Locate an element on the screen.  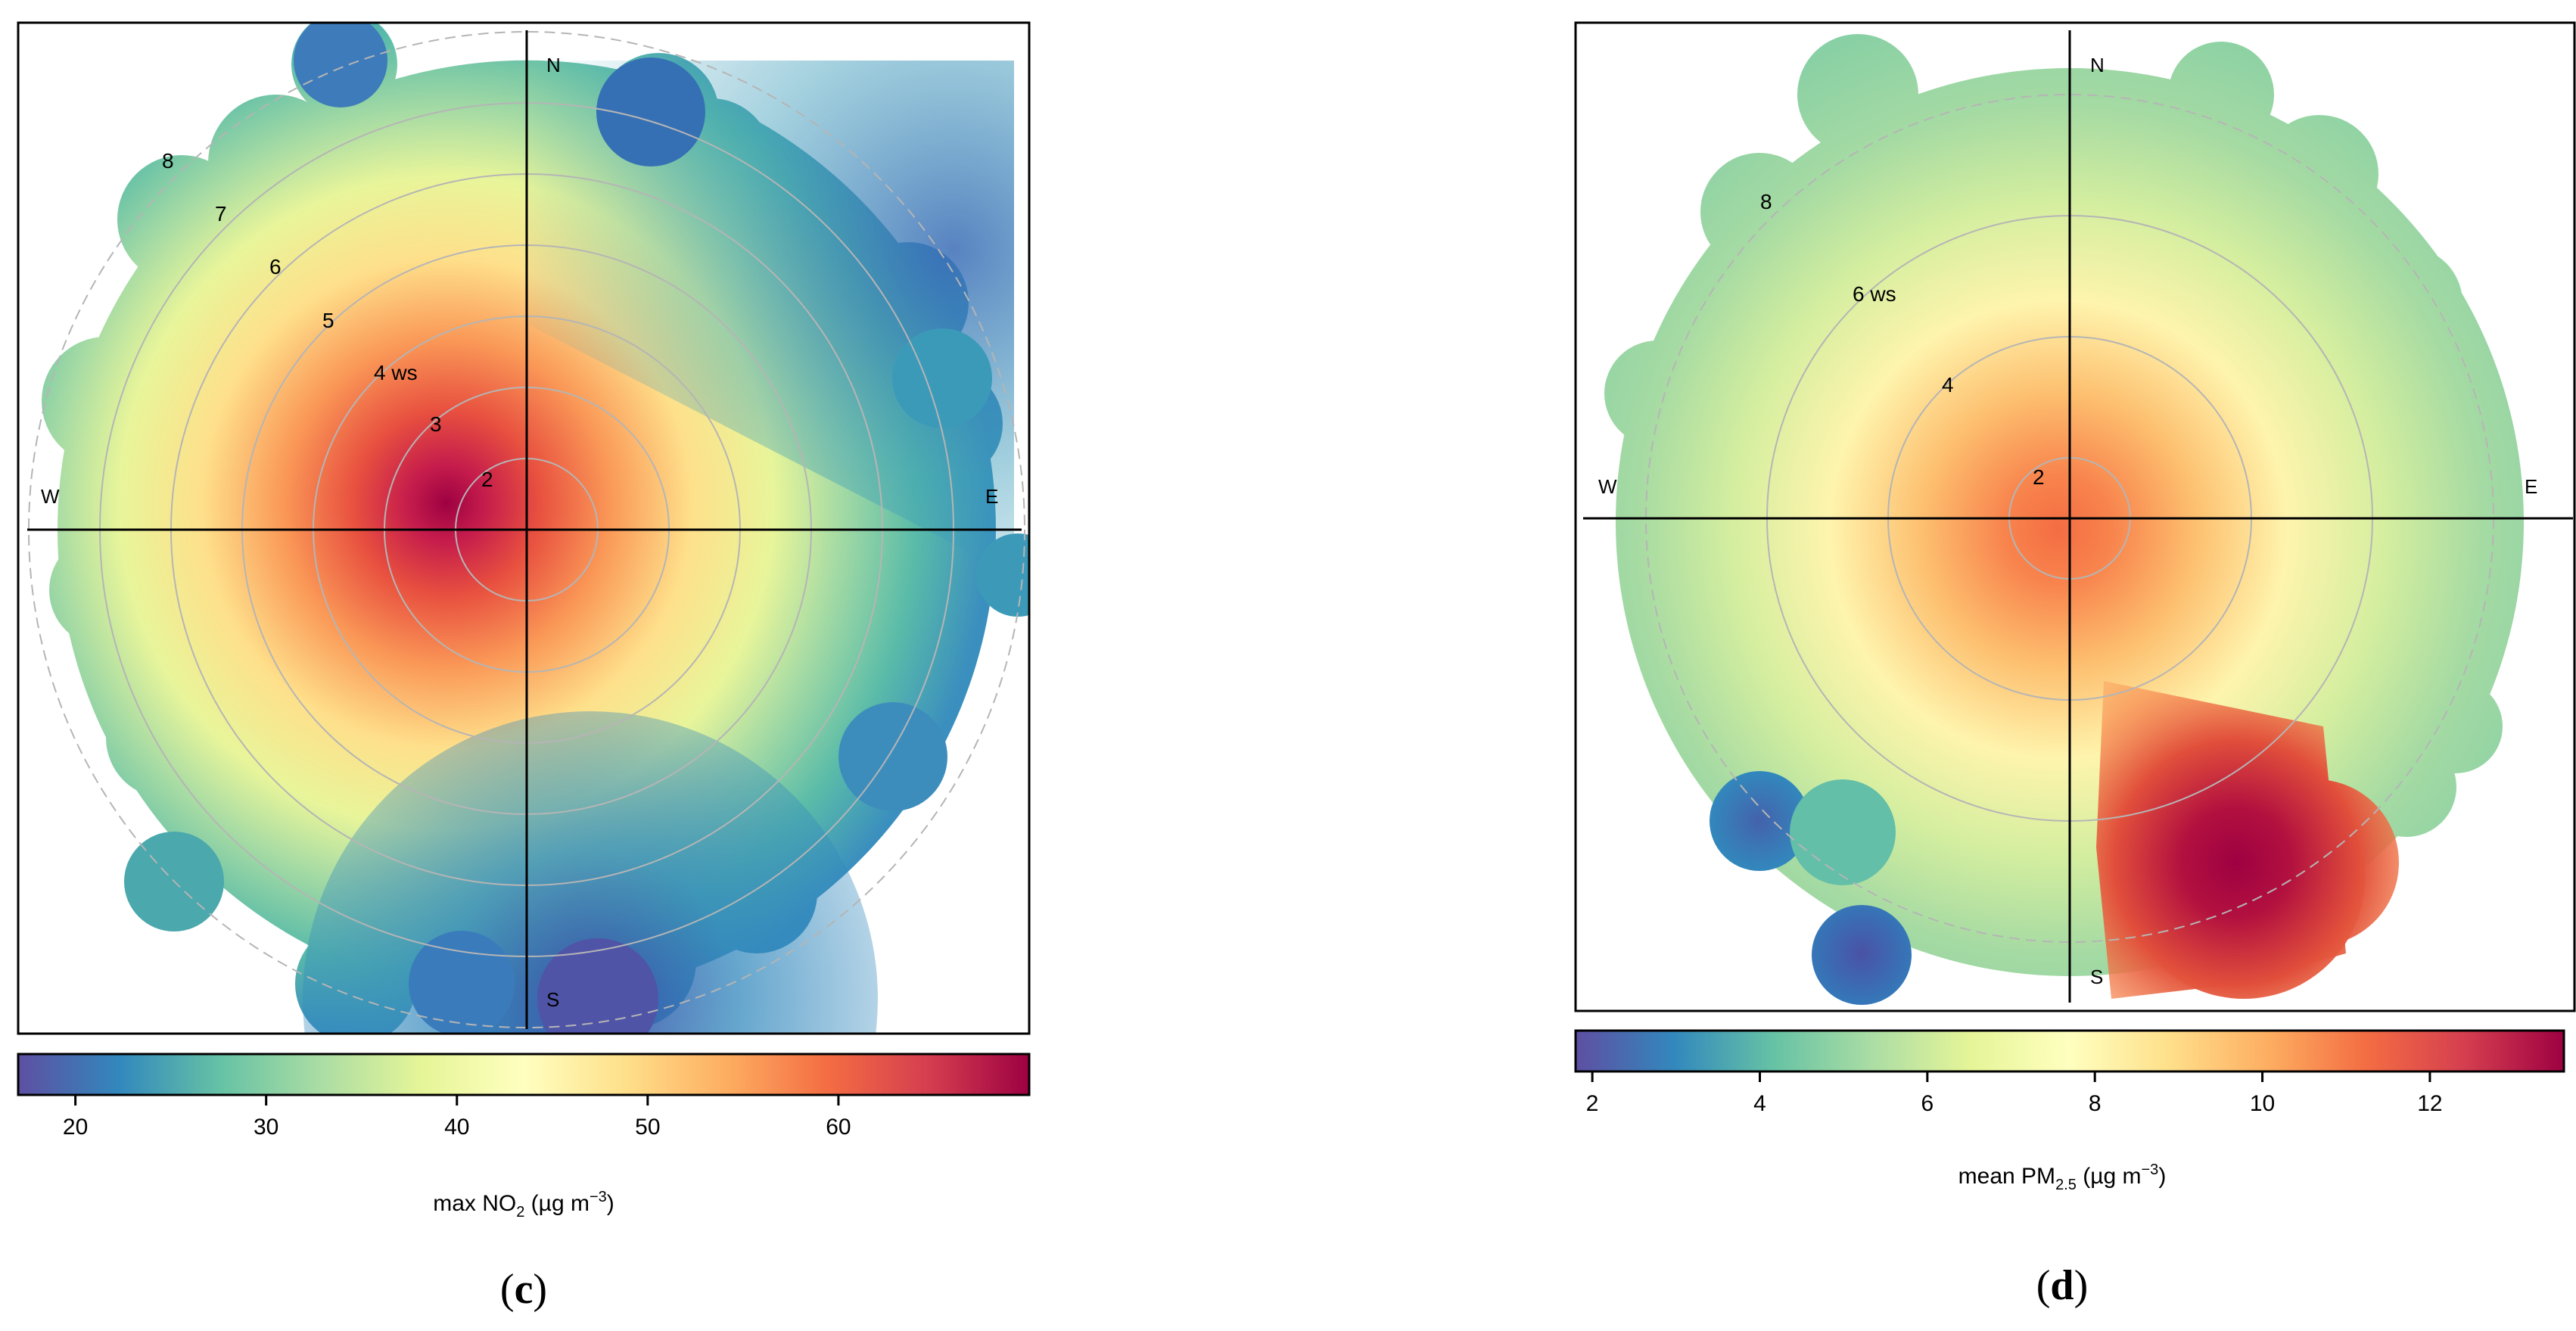
colorbar-tick-label: 10 is located at coordinates (2262, 1103).